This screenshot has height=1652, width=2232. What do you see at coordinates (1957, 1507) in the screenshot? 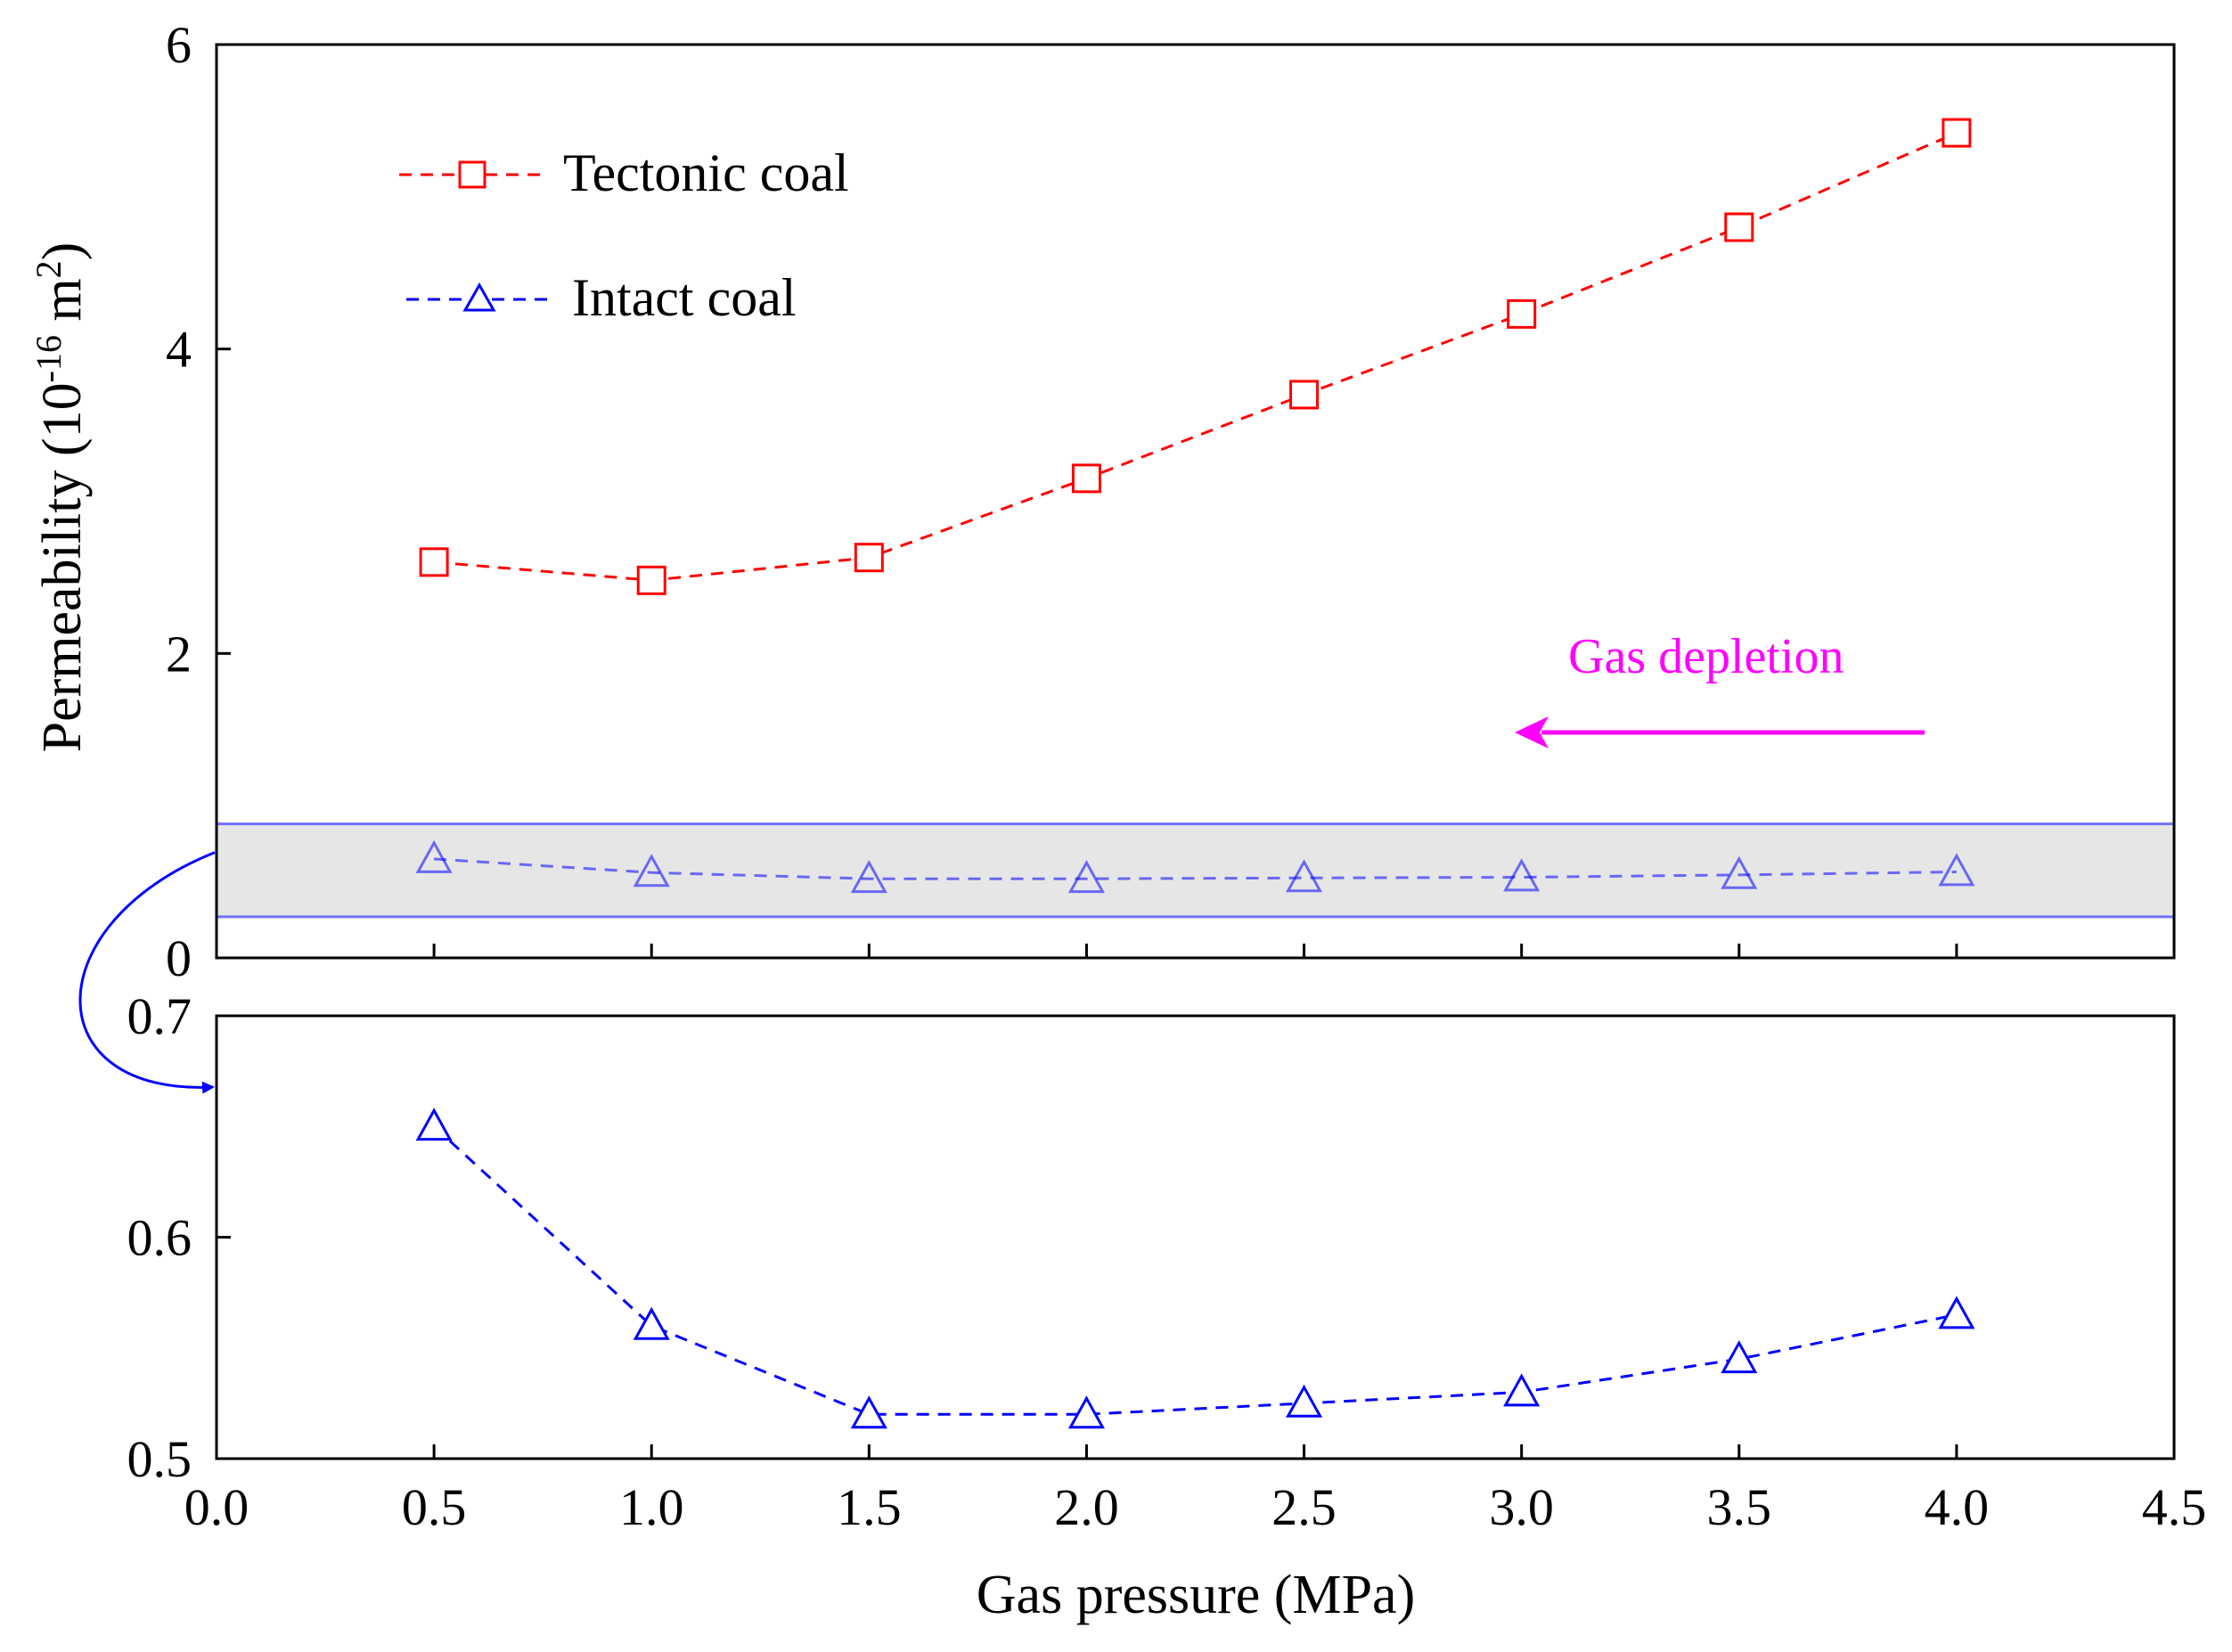
I see `x-tick-label: 4.0` at bounding box center [1957, 1507].